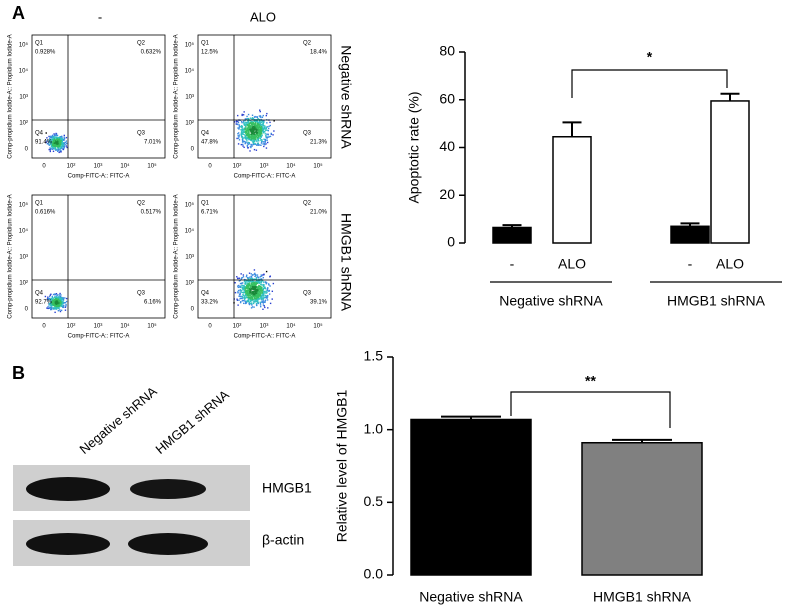 This screenshot has height=612, width=790. Describe the element at coordinates (318, 166) in the screenshot. I see `x-tick-label: 10⁵` at that location.